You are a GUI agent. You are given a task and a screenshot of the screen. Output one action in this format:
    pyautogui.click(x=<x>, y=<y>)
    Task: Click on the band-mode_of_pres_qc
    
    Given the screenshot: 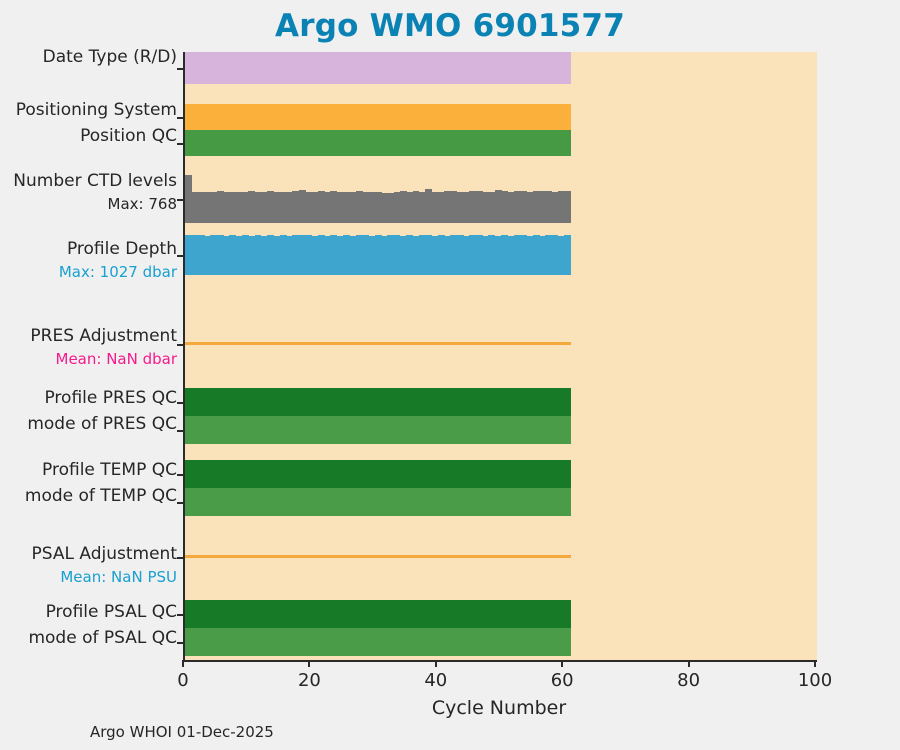 What is the action you would take?
    pyautogui.click(x=378, y=430)
    